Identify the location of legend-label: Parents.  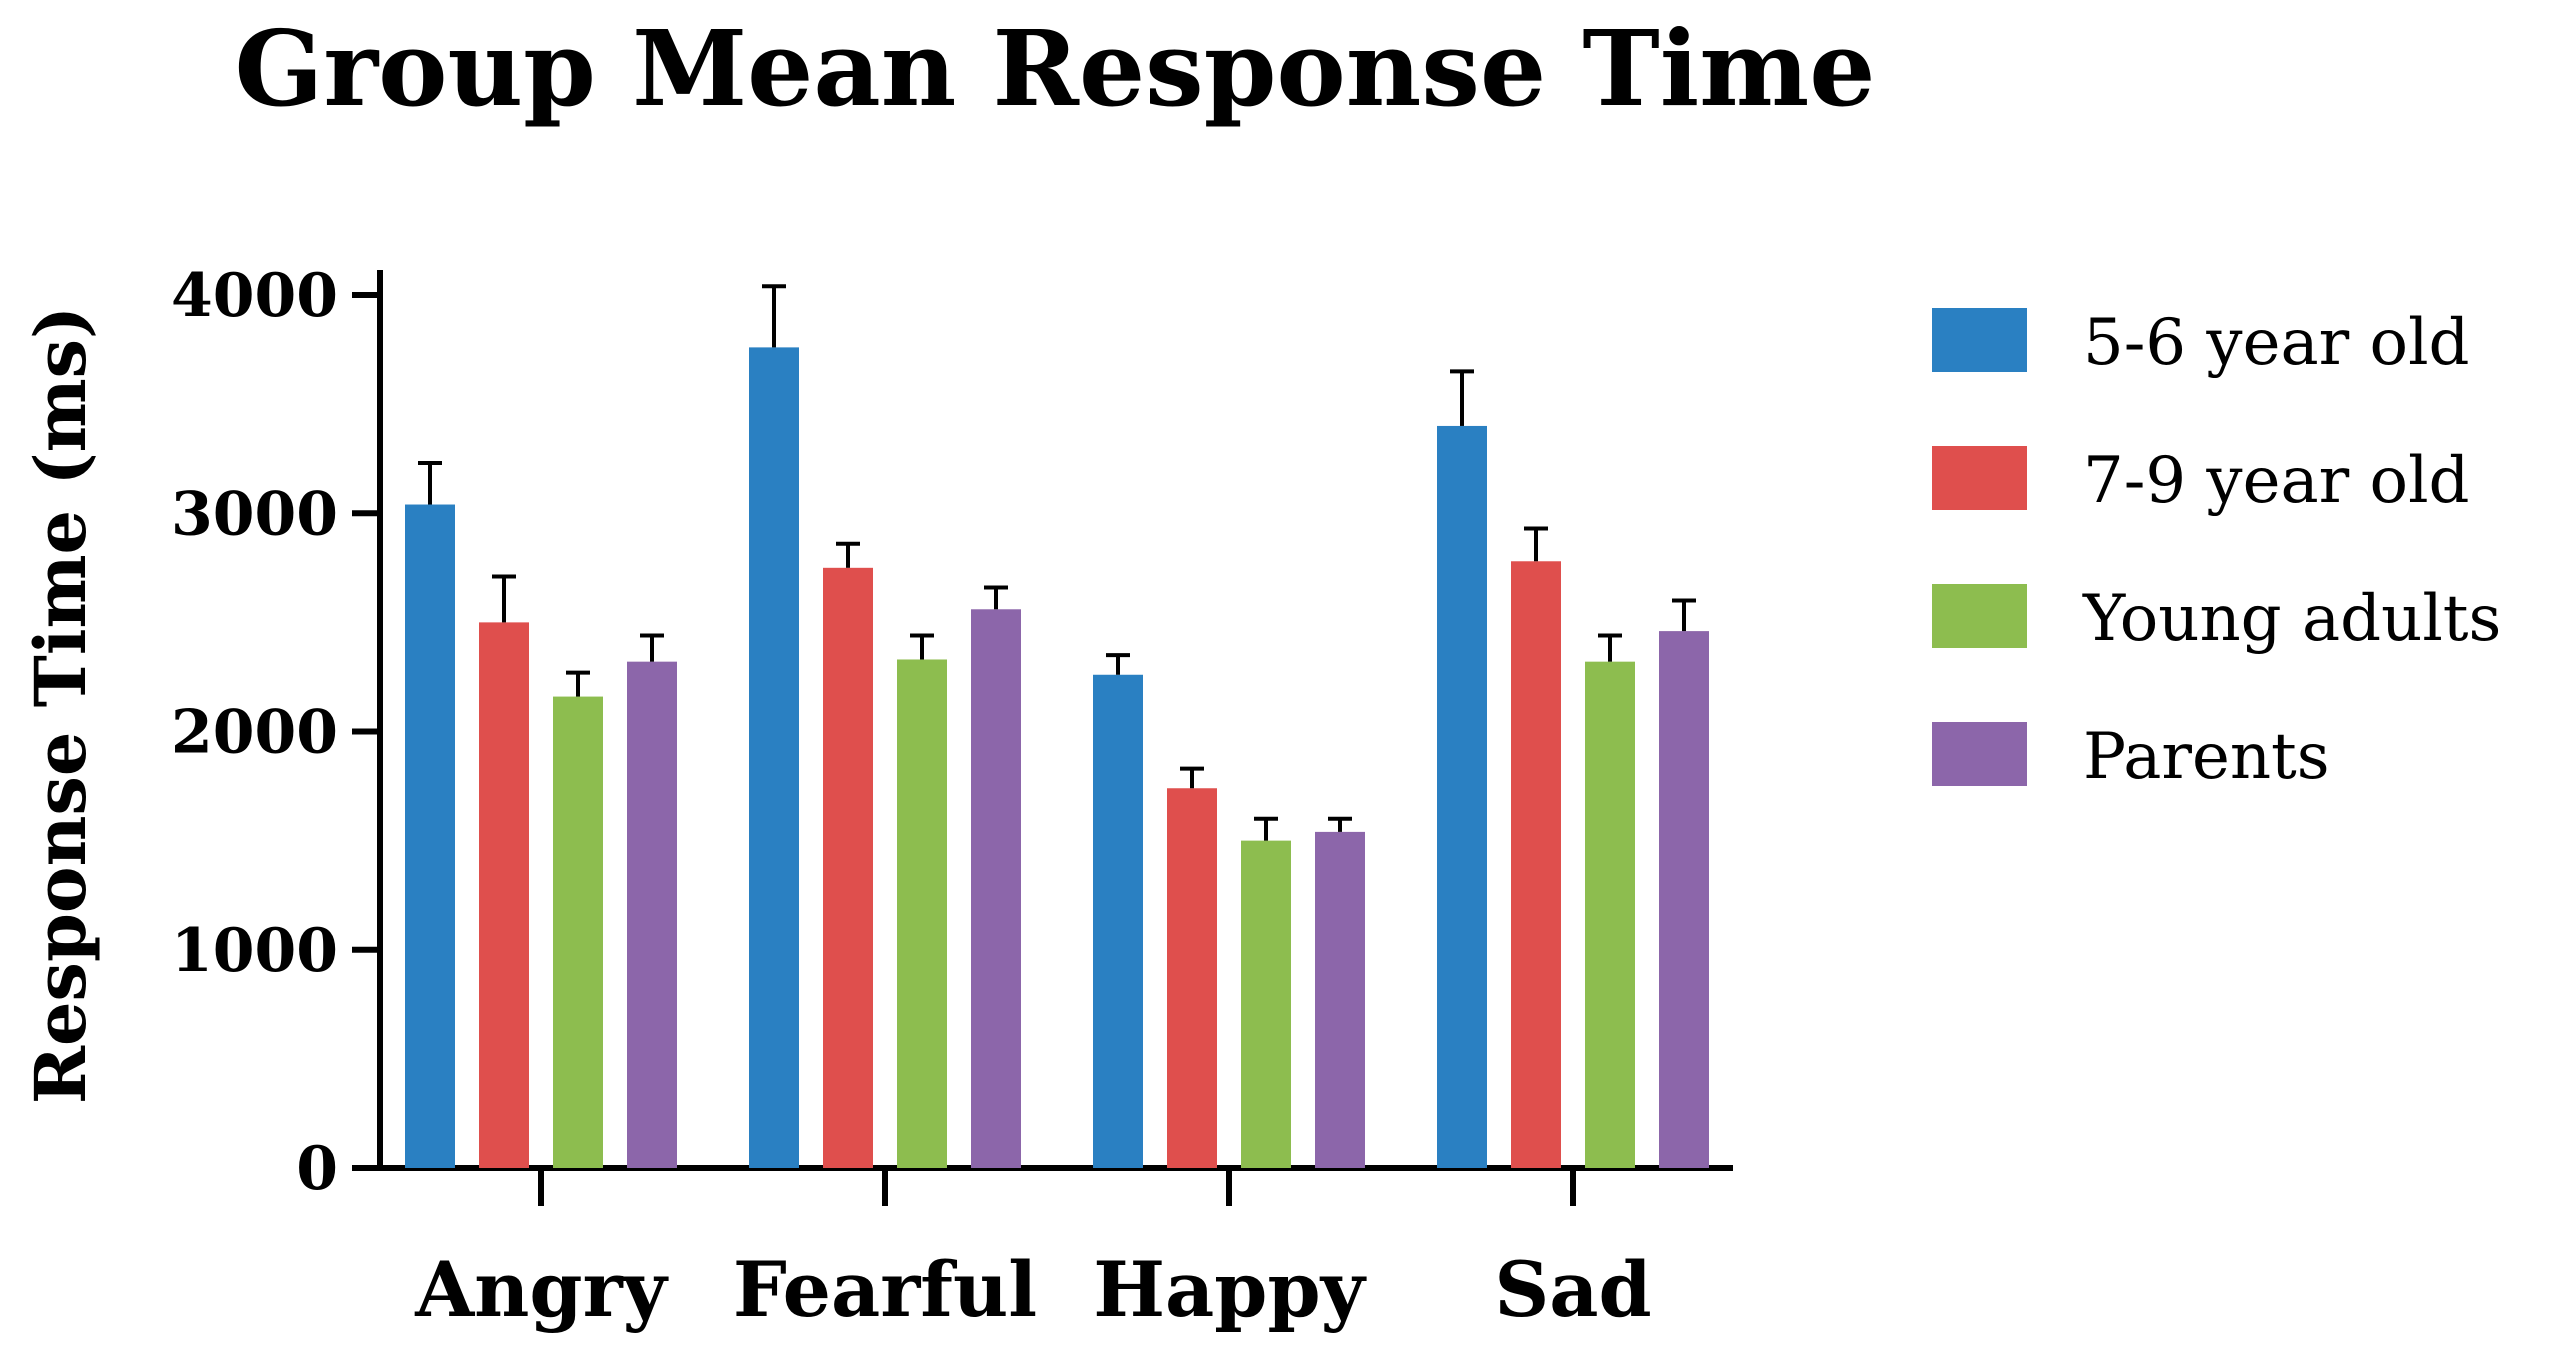
(2206, 757).